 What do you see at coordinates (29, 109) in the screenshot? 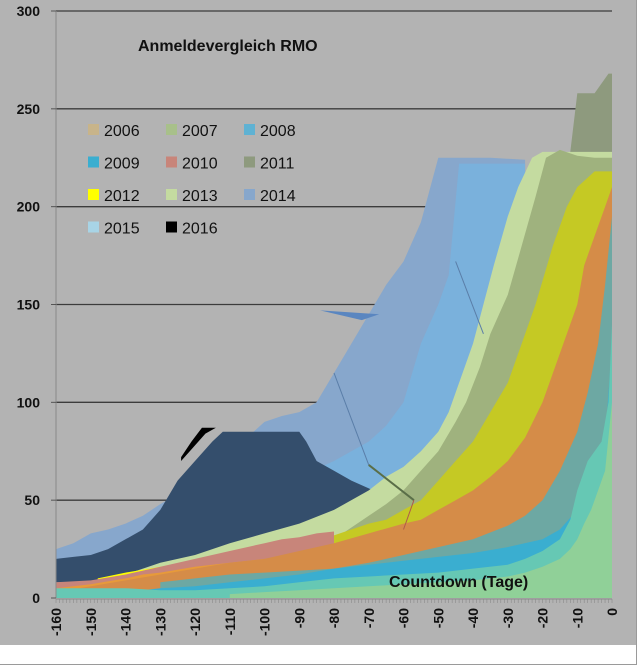
I see `y-tick-label: 250` at bounding box center [29, 109].